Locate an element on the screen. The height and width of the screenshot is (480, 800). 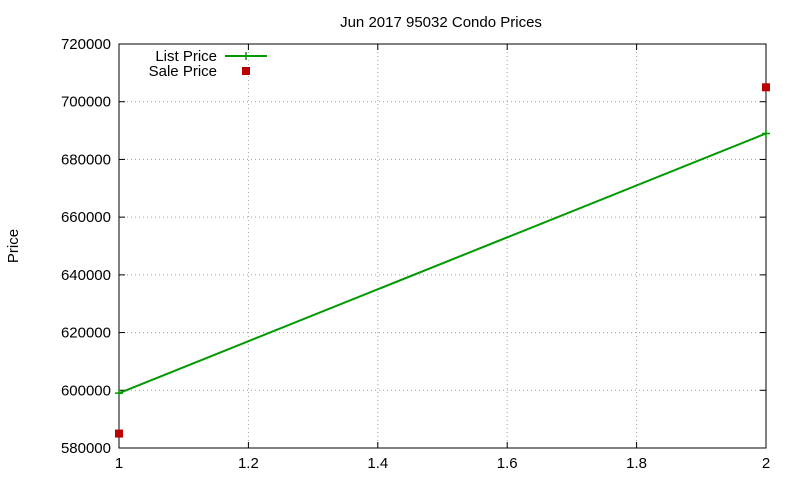
x-tick-label: 2 is located at coordinates (766, 463).